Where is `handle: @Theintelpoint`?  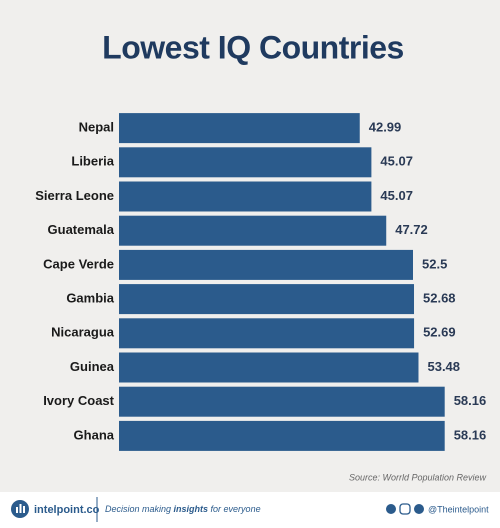
handle: @Theintelpoint is located at coordinates (458, 509).